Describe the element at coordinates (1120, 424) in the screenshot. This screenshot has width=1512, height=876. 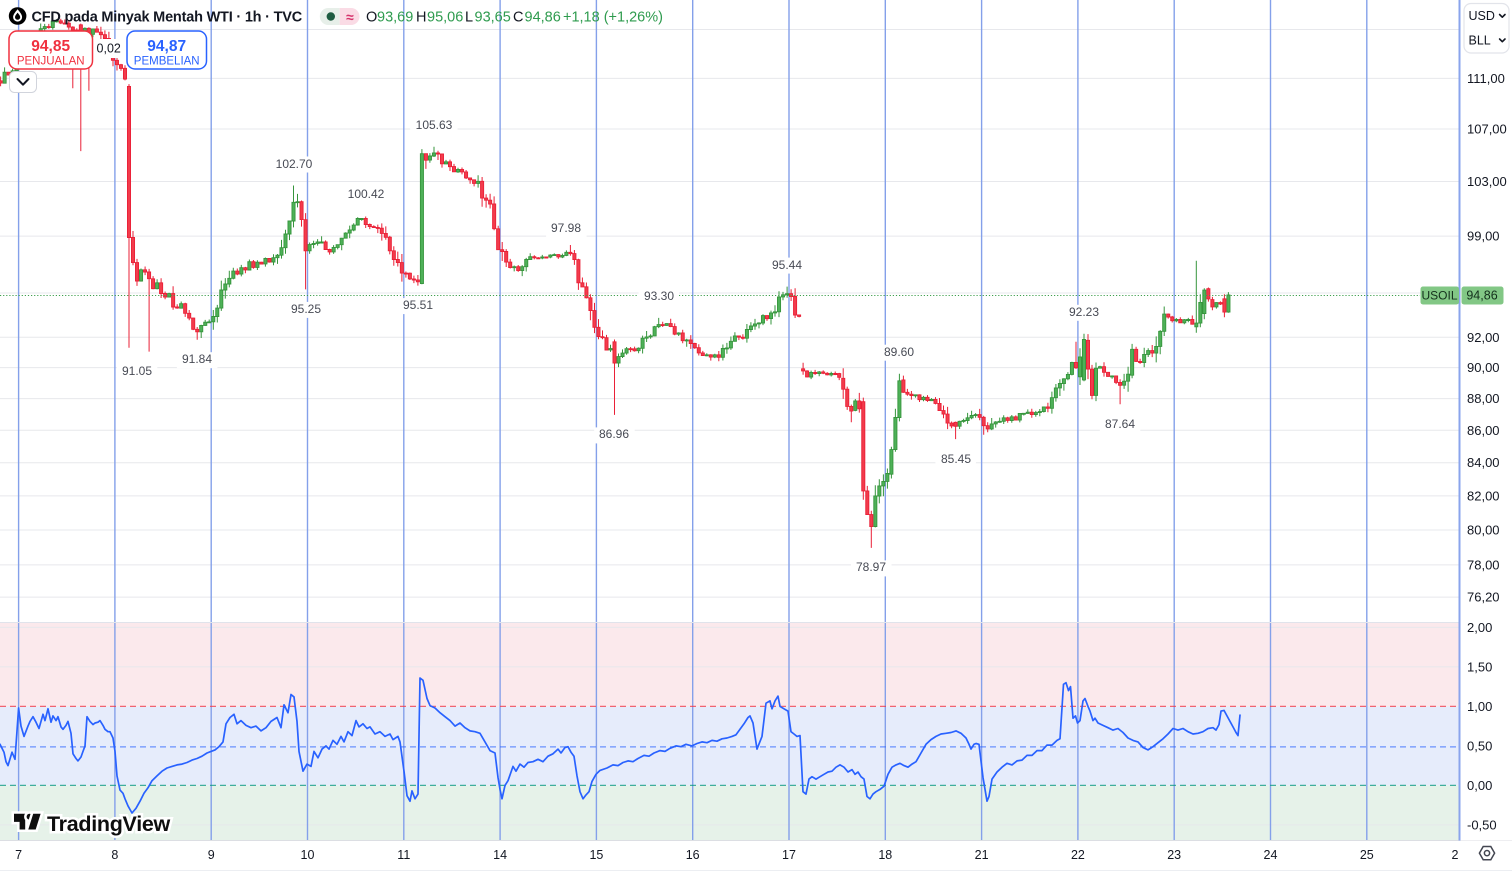
I see `svg-text: 87.64` at that location.